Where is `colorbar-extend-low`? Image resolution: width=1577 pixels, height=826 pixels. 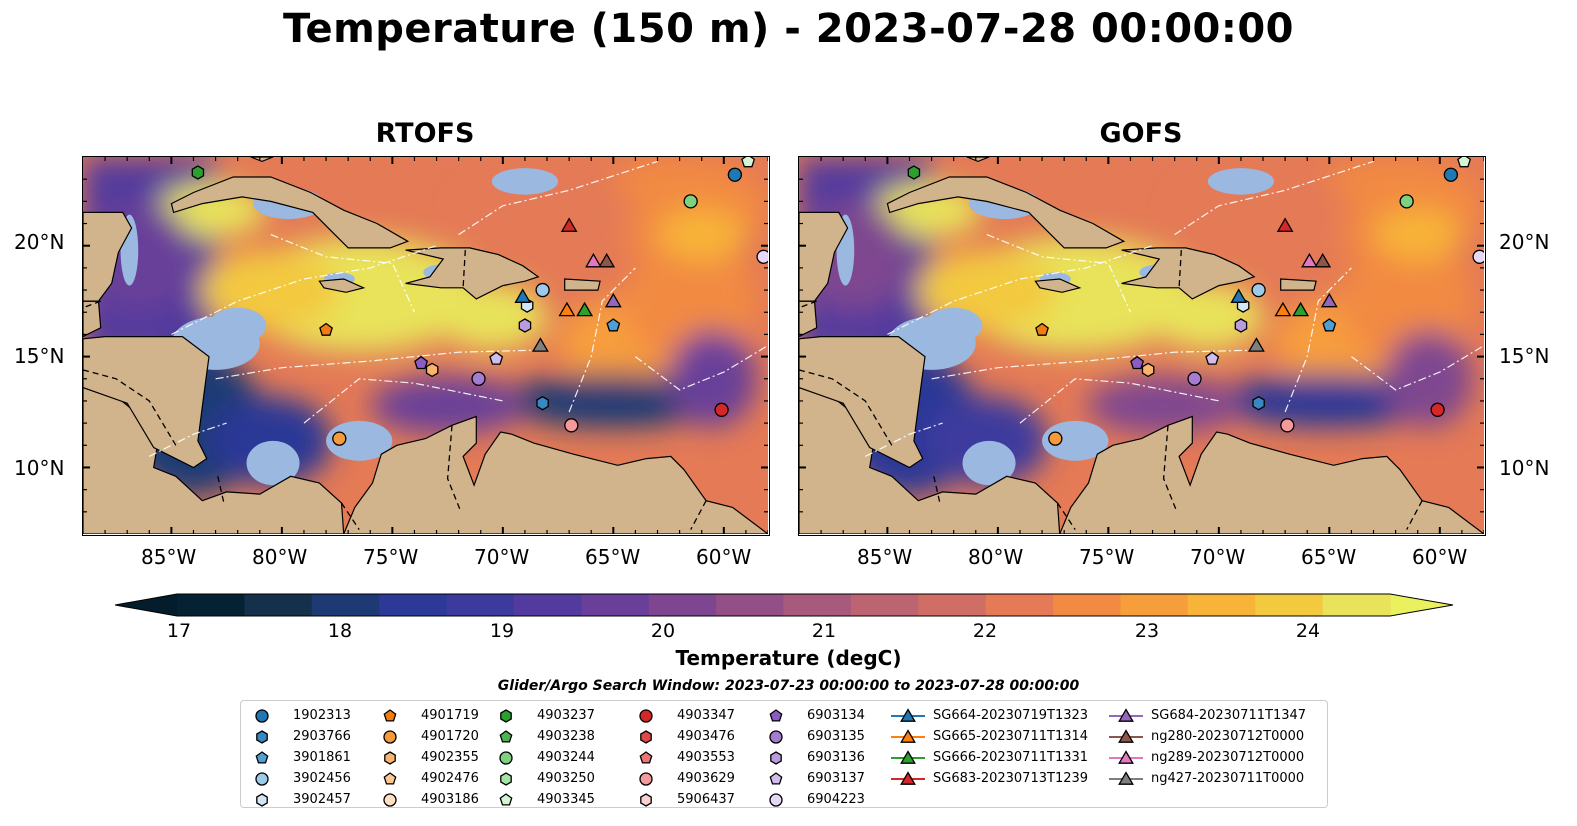 colorbar-extend-low is located at coordinates (146, 605).